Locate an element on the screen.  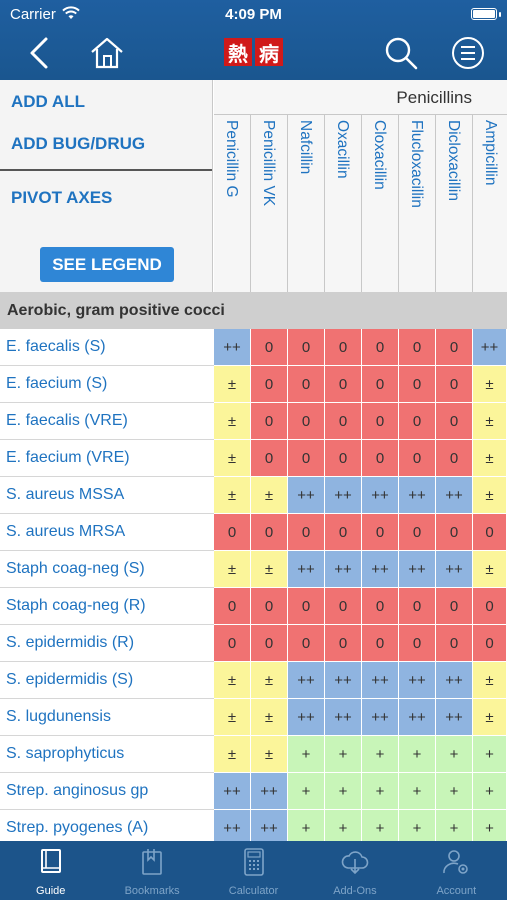
add-all-button: ADD ALL is located at coordinates (48, 101).